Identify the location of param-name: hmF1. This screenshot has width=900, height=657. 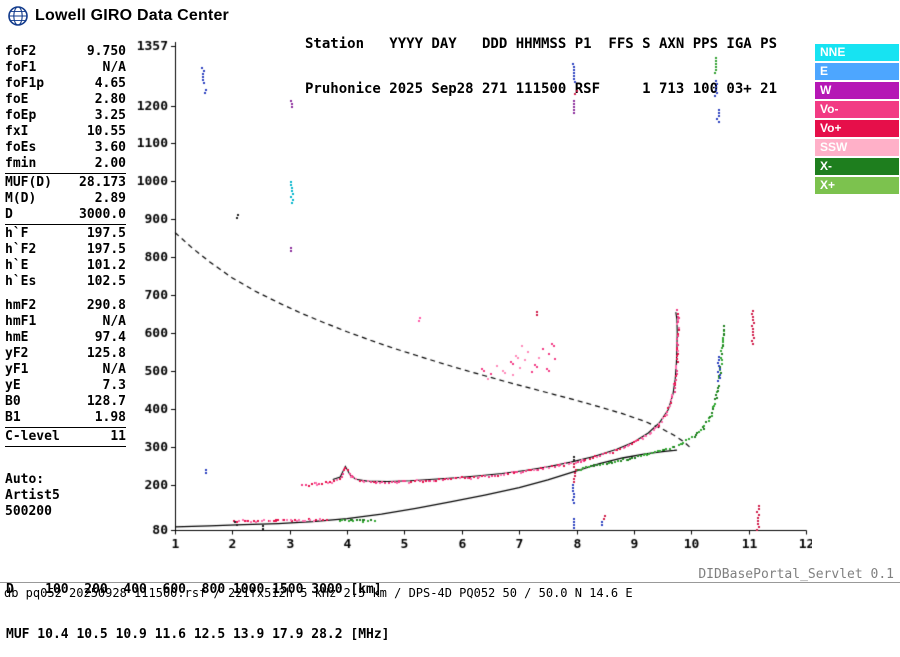
(21, 321).